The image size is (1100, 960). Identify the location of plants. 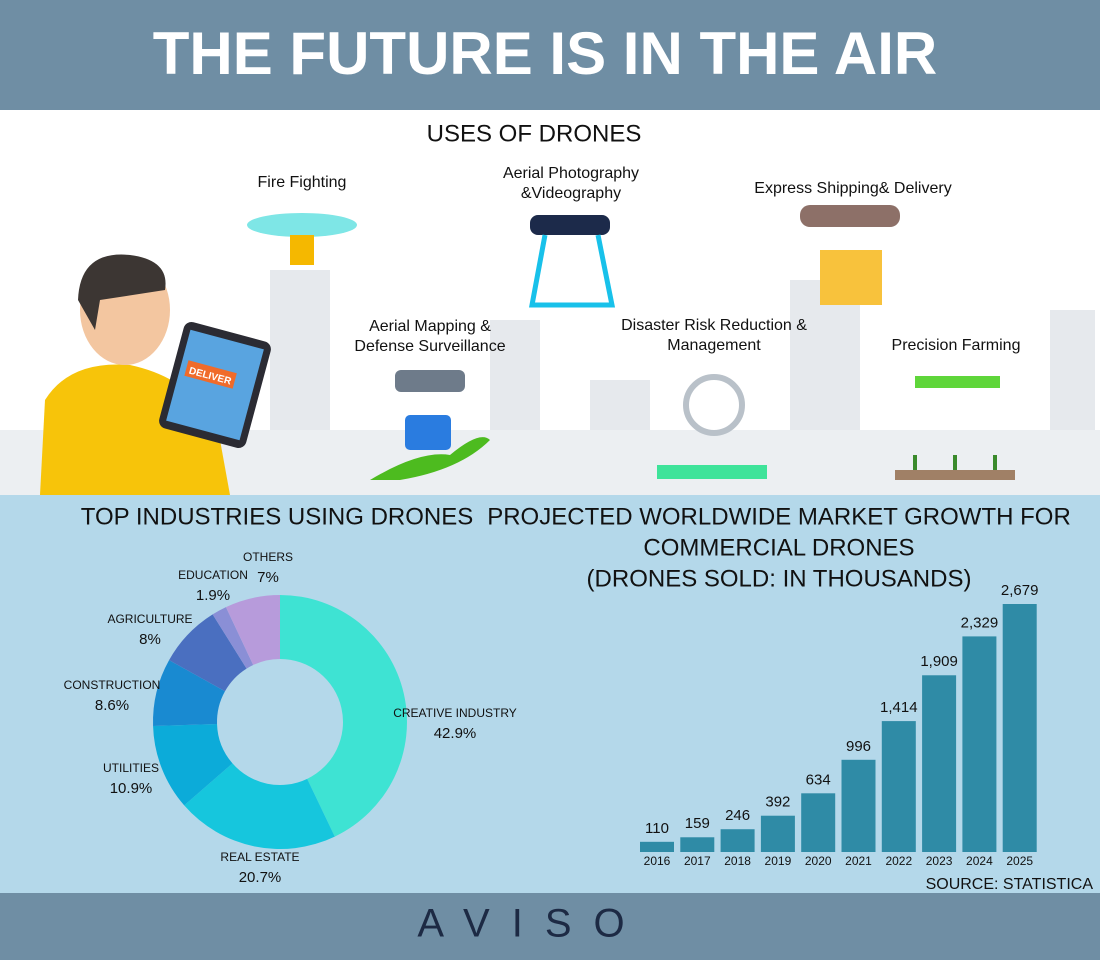
(955, 462).